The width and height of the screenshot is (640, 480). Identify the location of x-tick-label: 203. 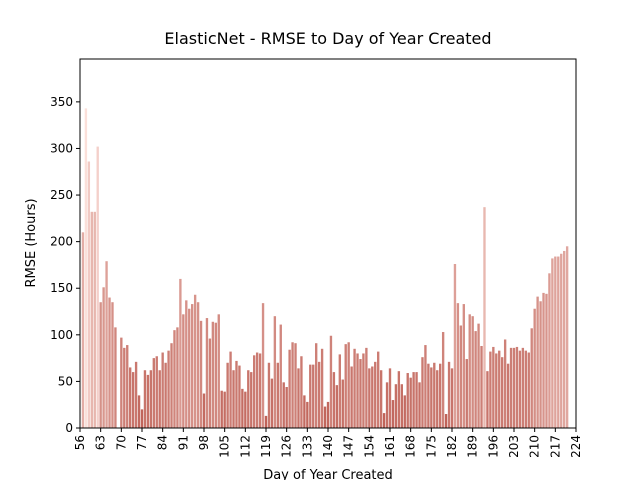
(514, 446).